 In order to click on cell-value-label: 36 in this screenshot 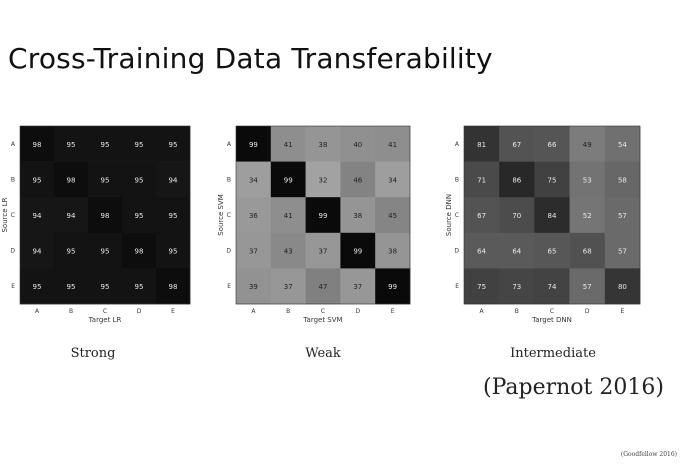, I will do `click(253, 216)`.